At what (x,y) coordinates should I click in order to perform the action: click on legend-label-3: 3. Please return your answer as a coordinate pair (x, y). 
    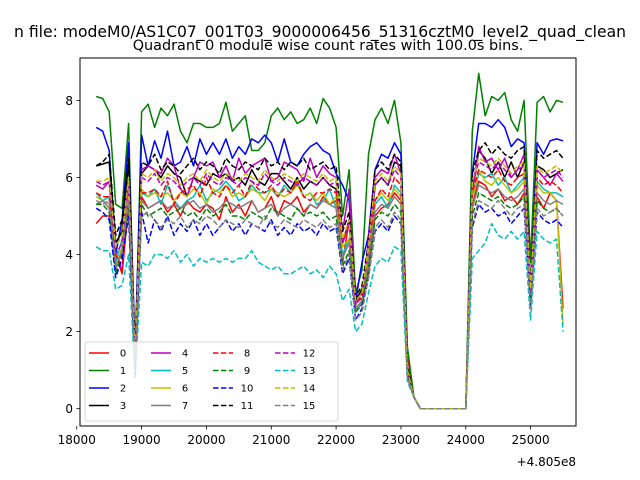
    Looking at the image, I should click on (123, 406).